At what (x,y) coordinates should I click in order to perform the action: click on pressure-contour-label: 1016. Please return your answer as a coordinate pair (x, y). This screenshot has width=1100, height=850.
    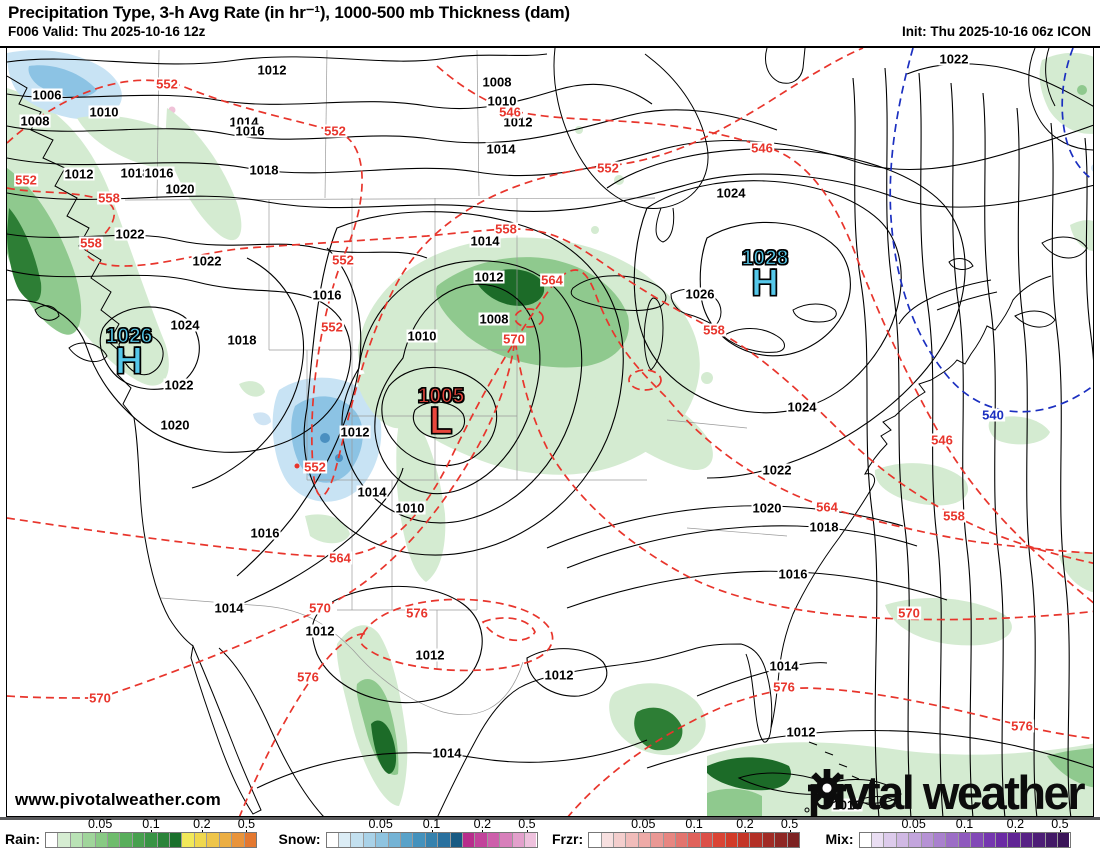
    Looking at the image, I should click on (159, 173).